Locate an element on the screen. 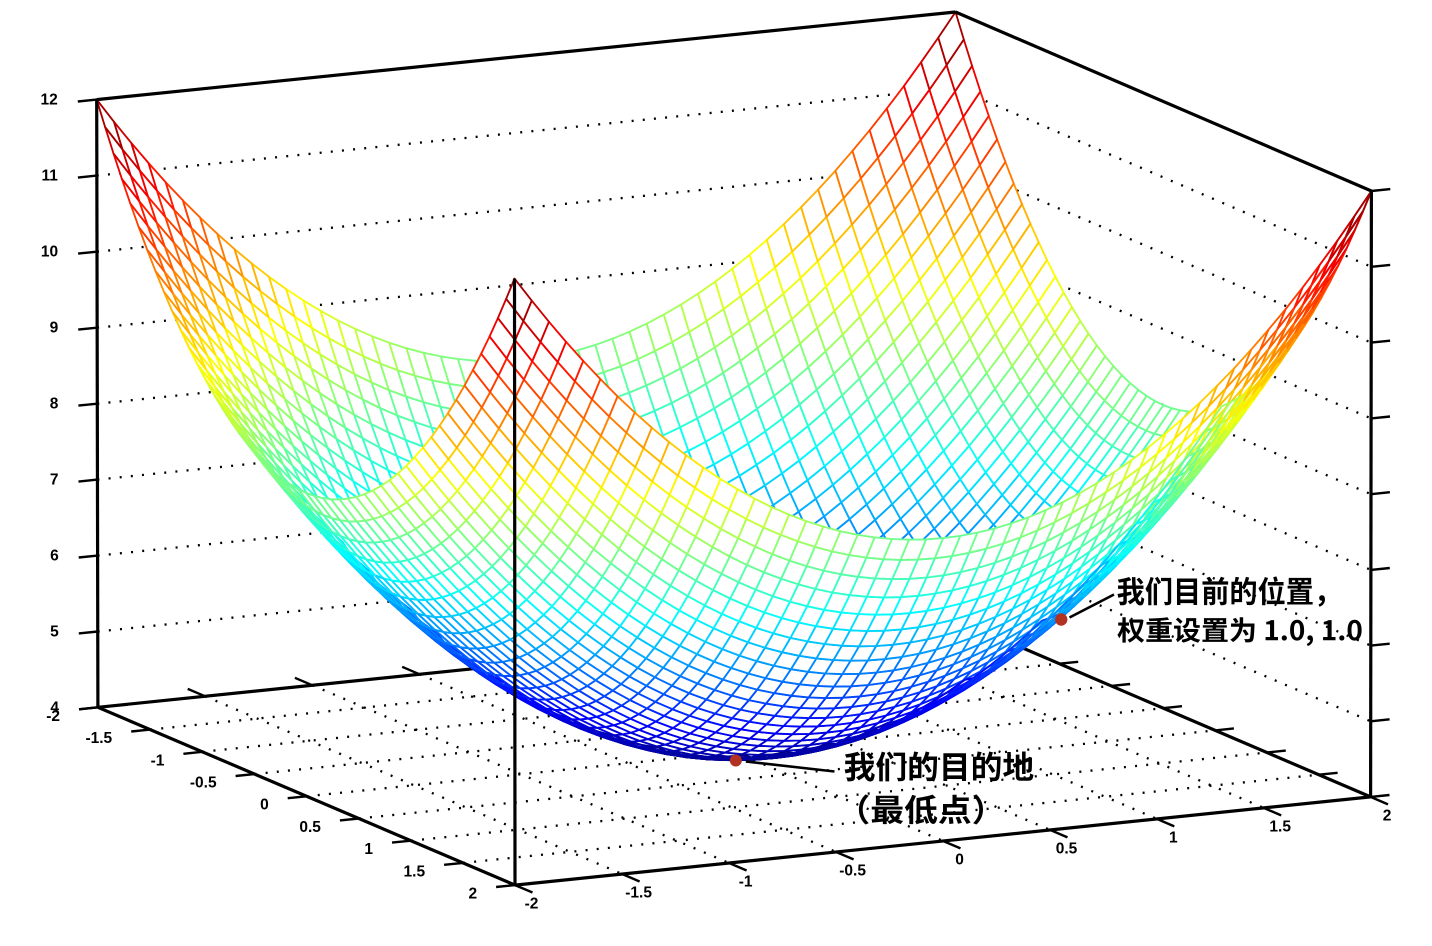 The width and height of the screenshot is (1432, 946). svg-text: 12 is located at coordinates (49, 100).